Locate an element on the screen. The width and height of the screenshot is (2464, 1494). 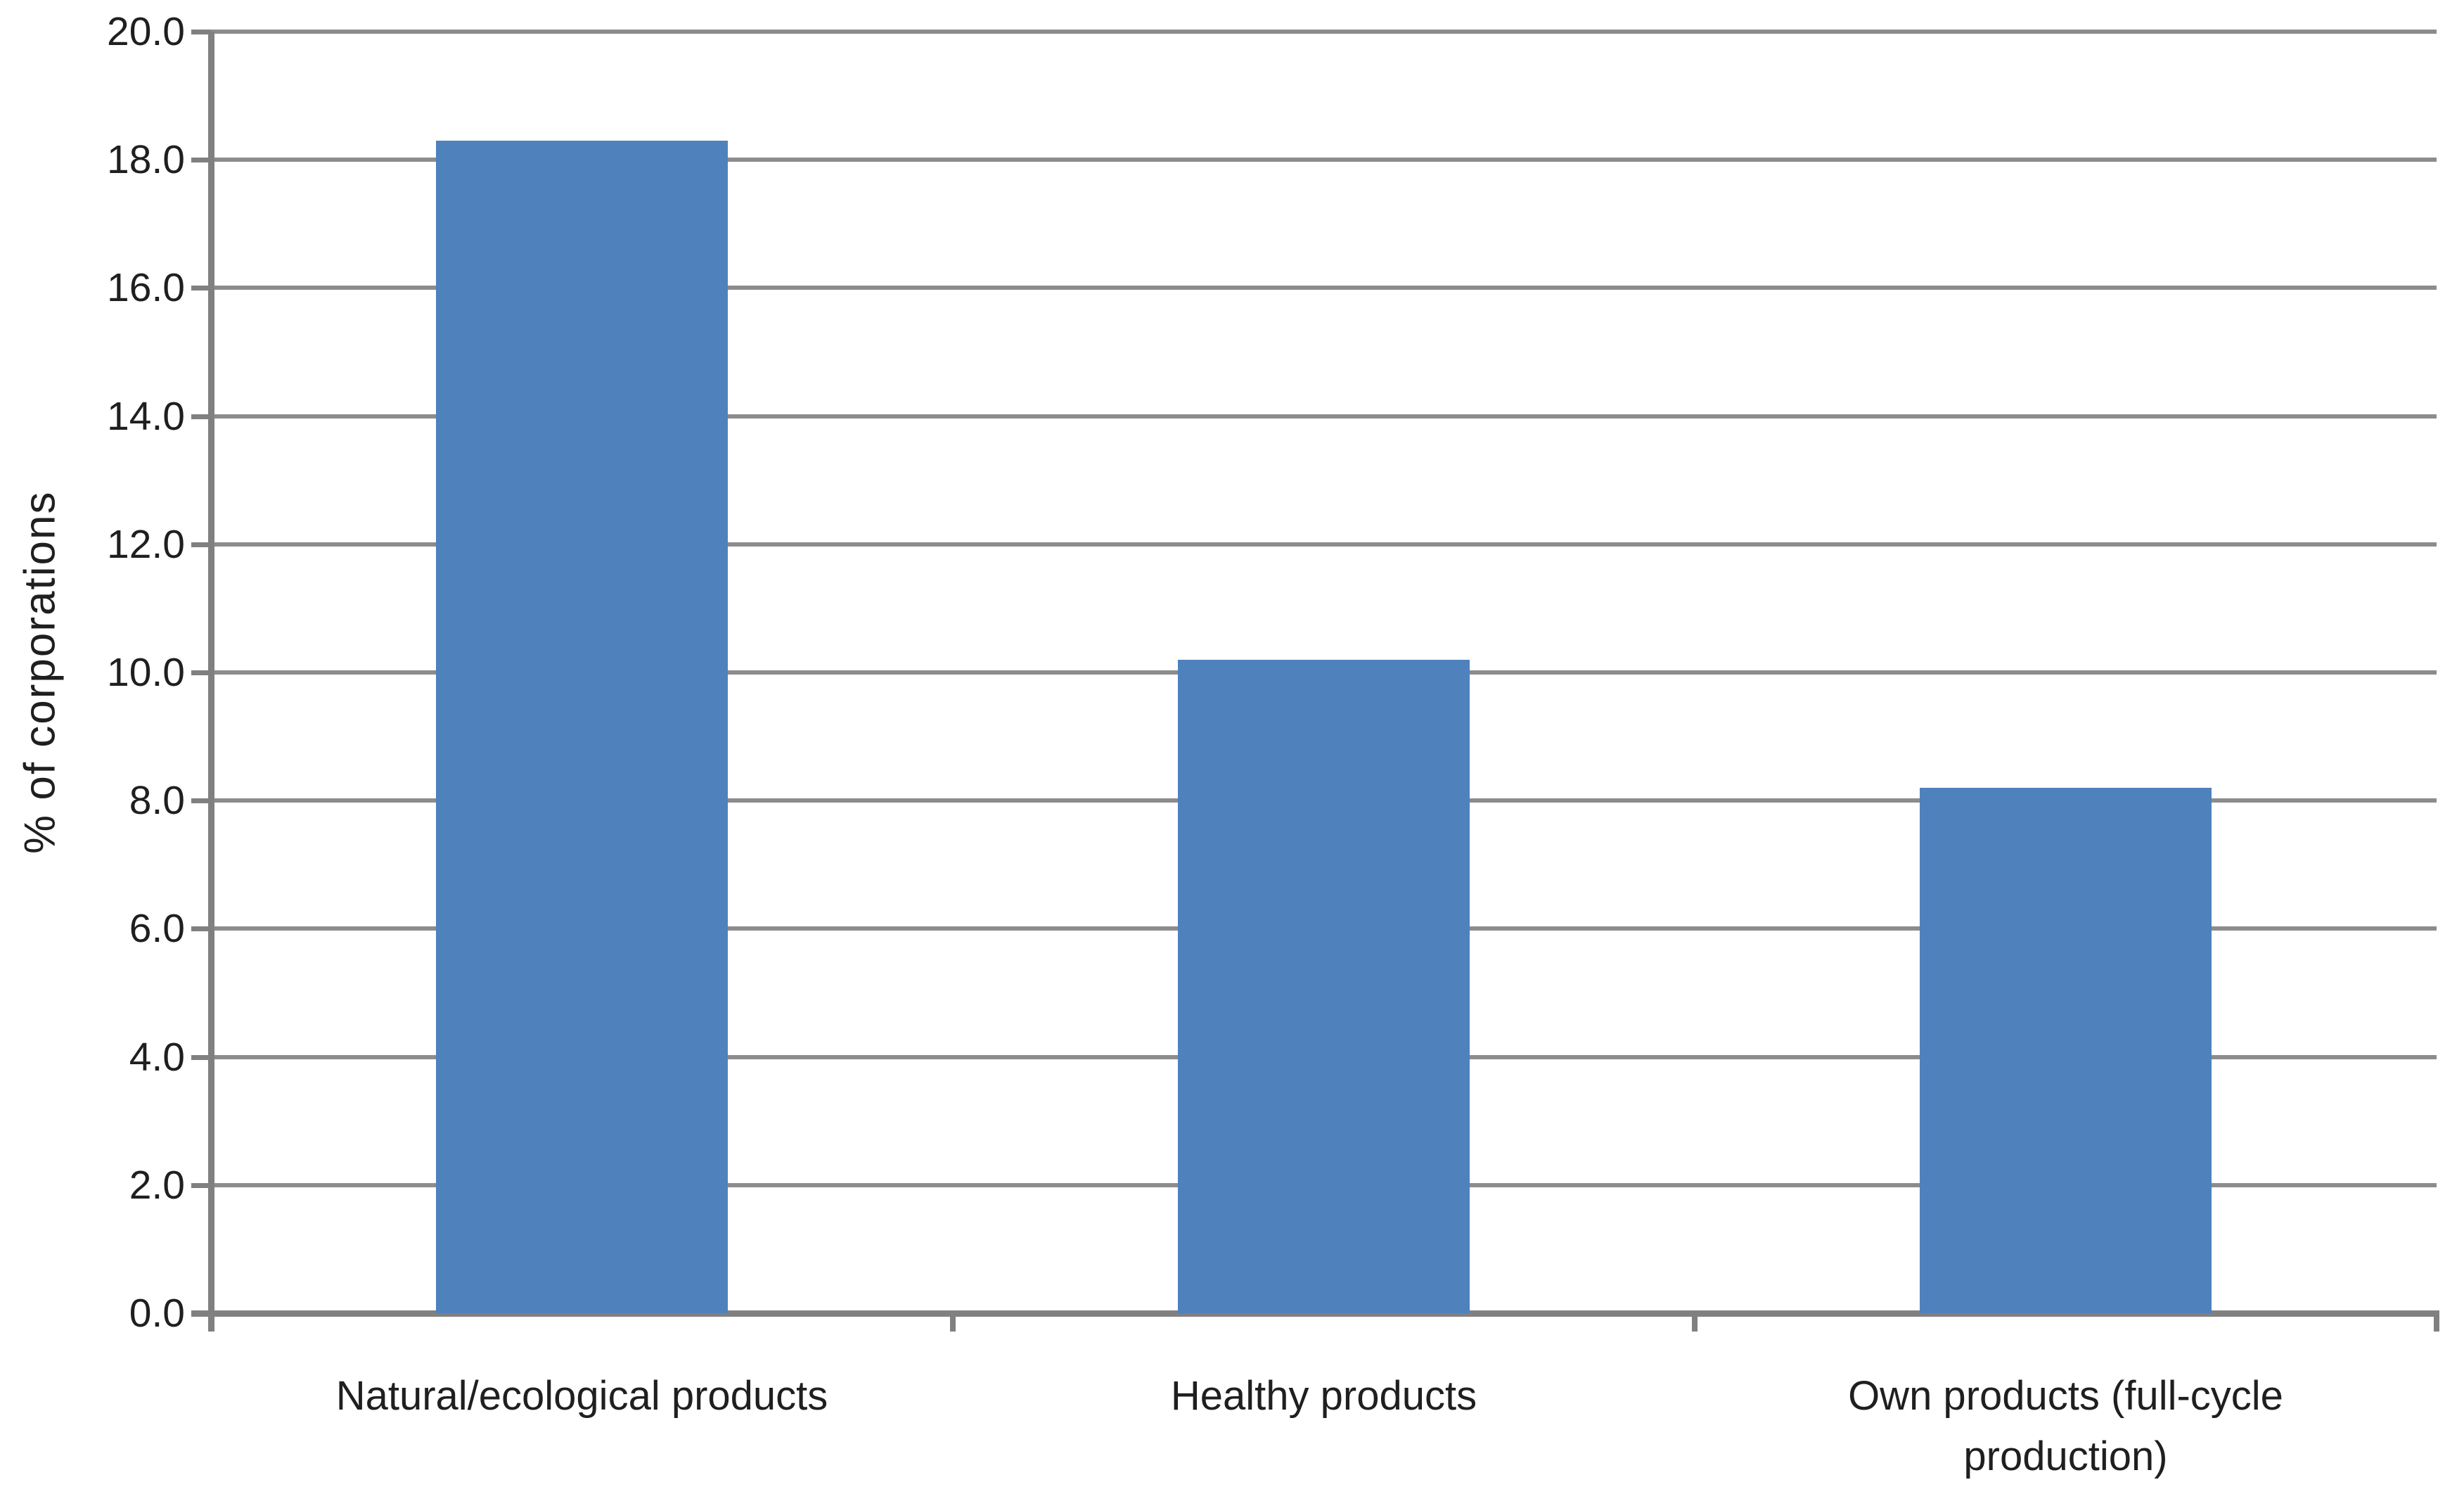
y-axis-line is located at coordinates (211, 682).